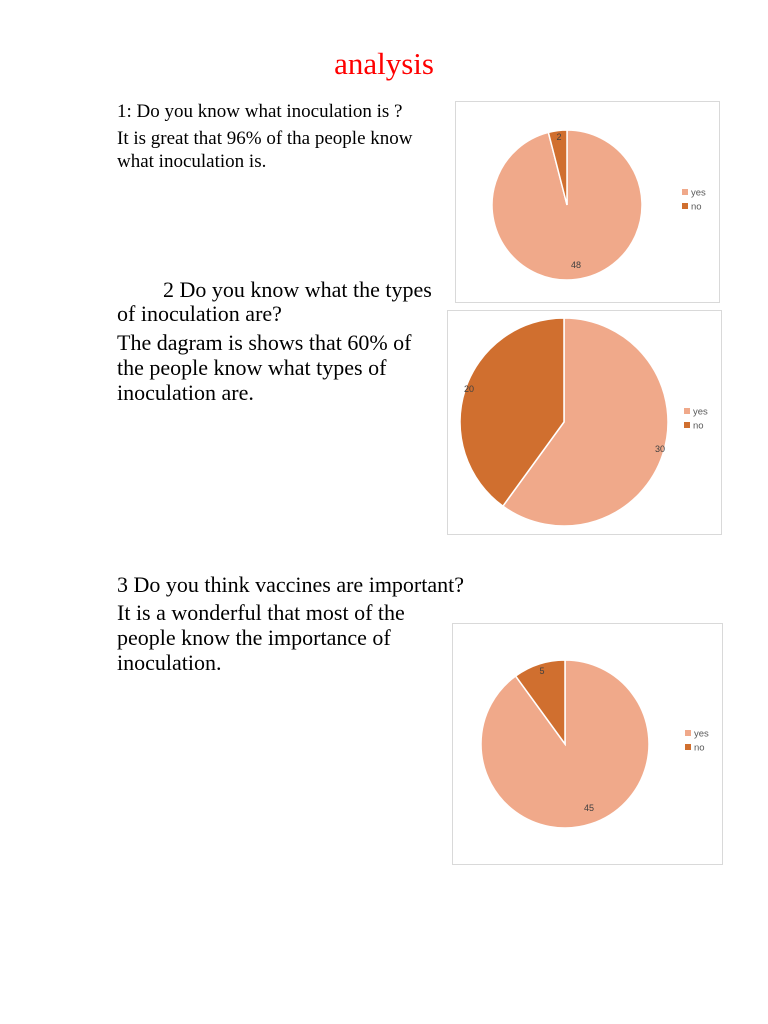 This screenshot has width=768, height=1024. Describe the element at coordinates (660, 449) in the screenshot. I see `pie-2-data-label-yes: 30` at that location.